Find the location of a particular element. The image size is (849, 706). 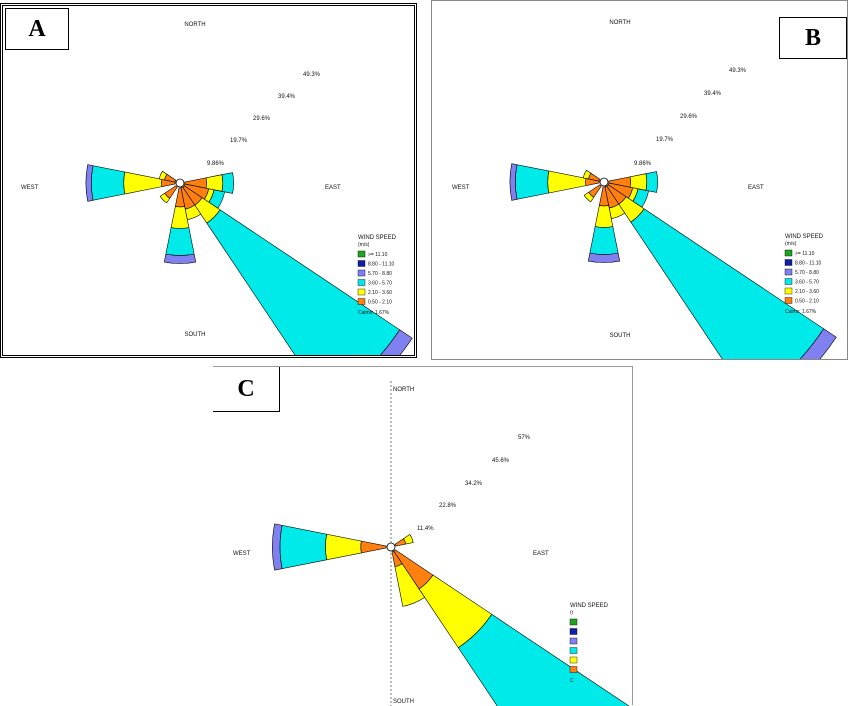

ring-label: 45.6% is located at coordinates (501, 461).